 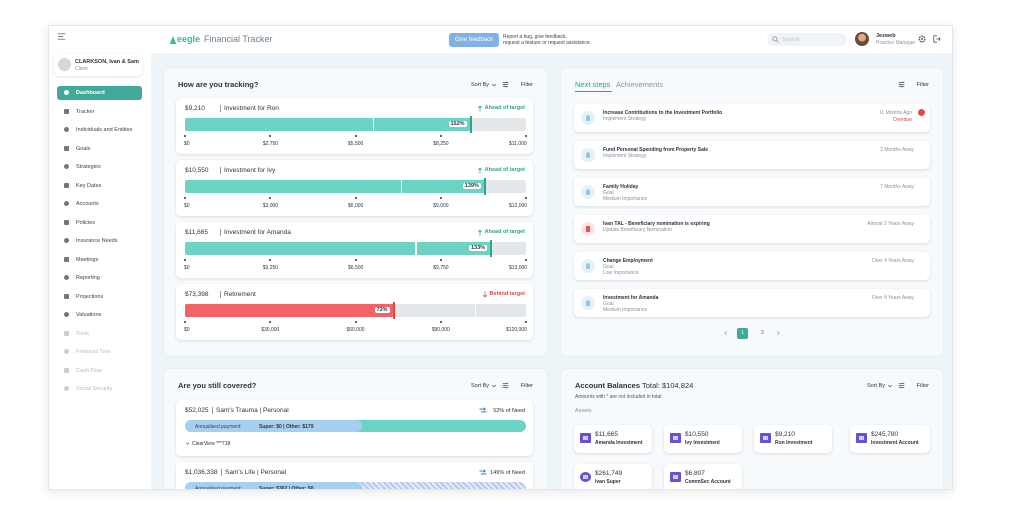 I want to click on nav-item: Cash Flow, so click(x=99, y=371).